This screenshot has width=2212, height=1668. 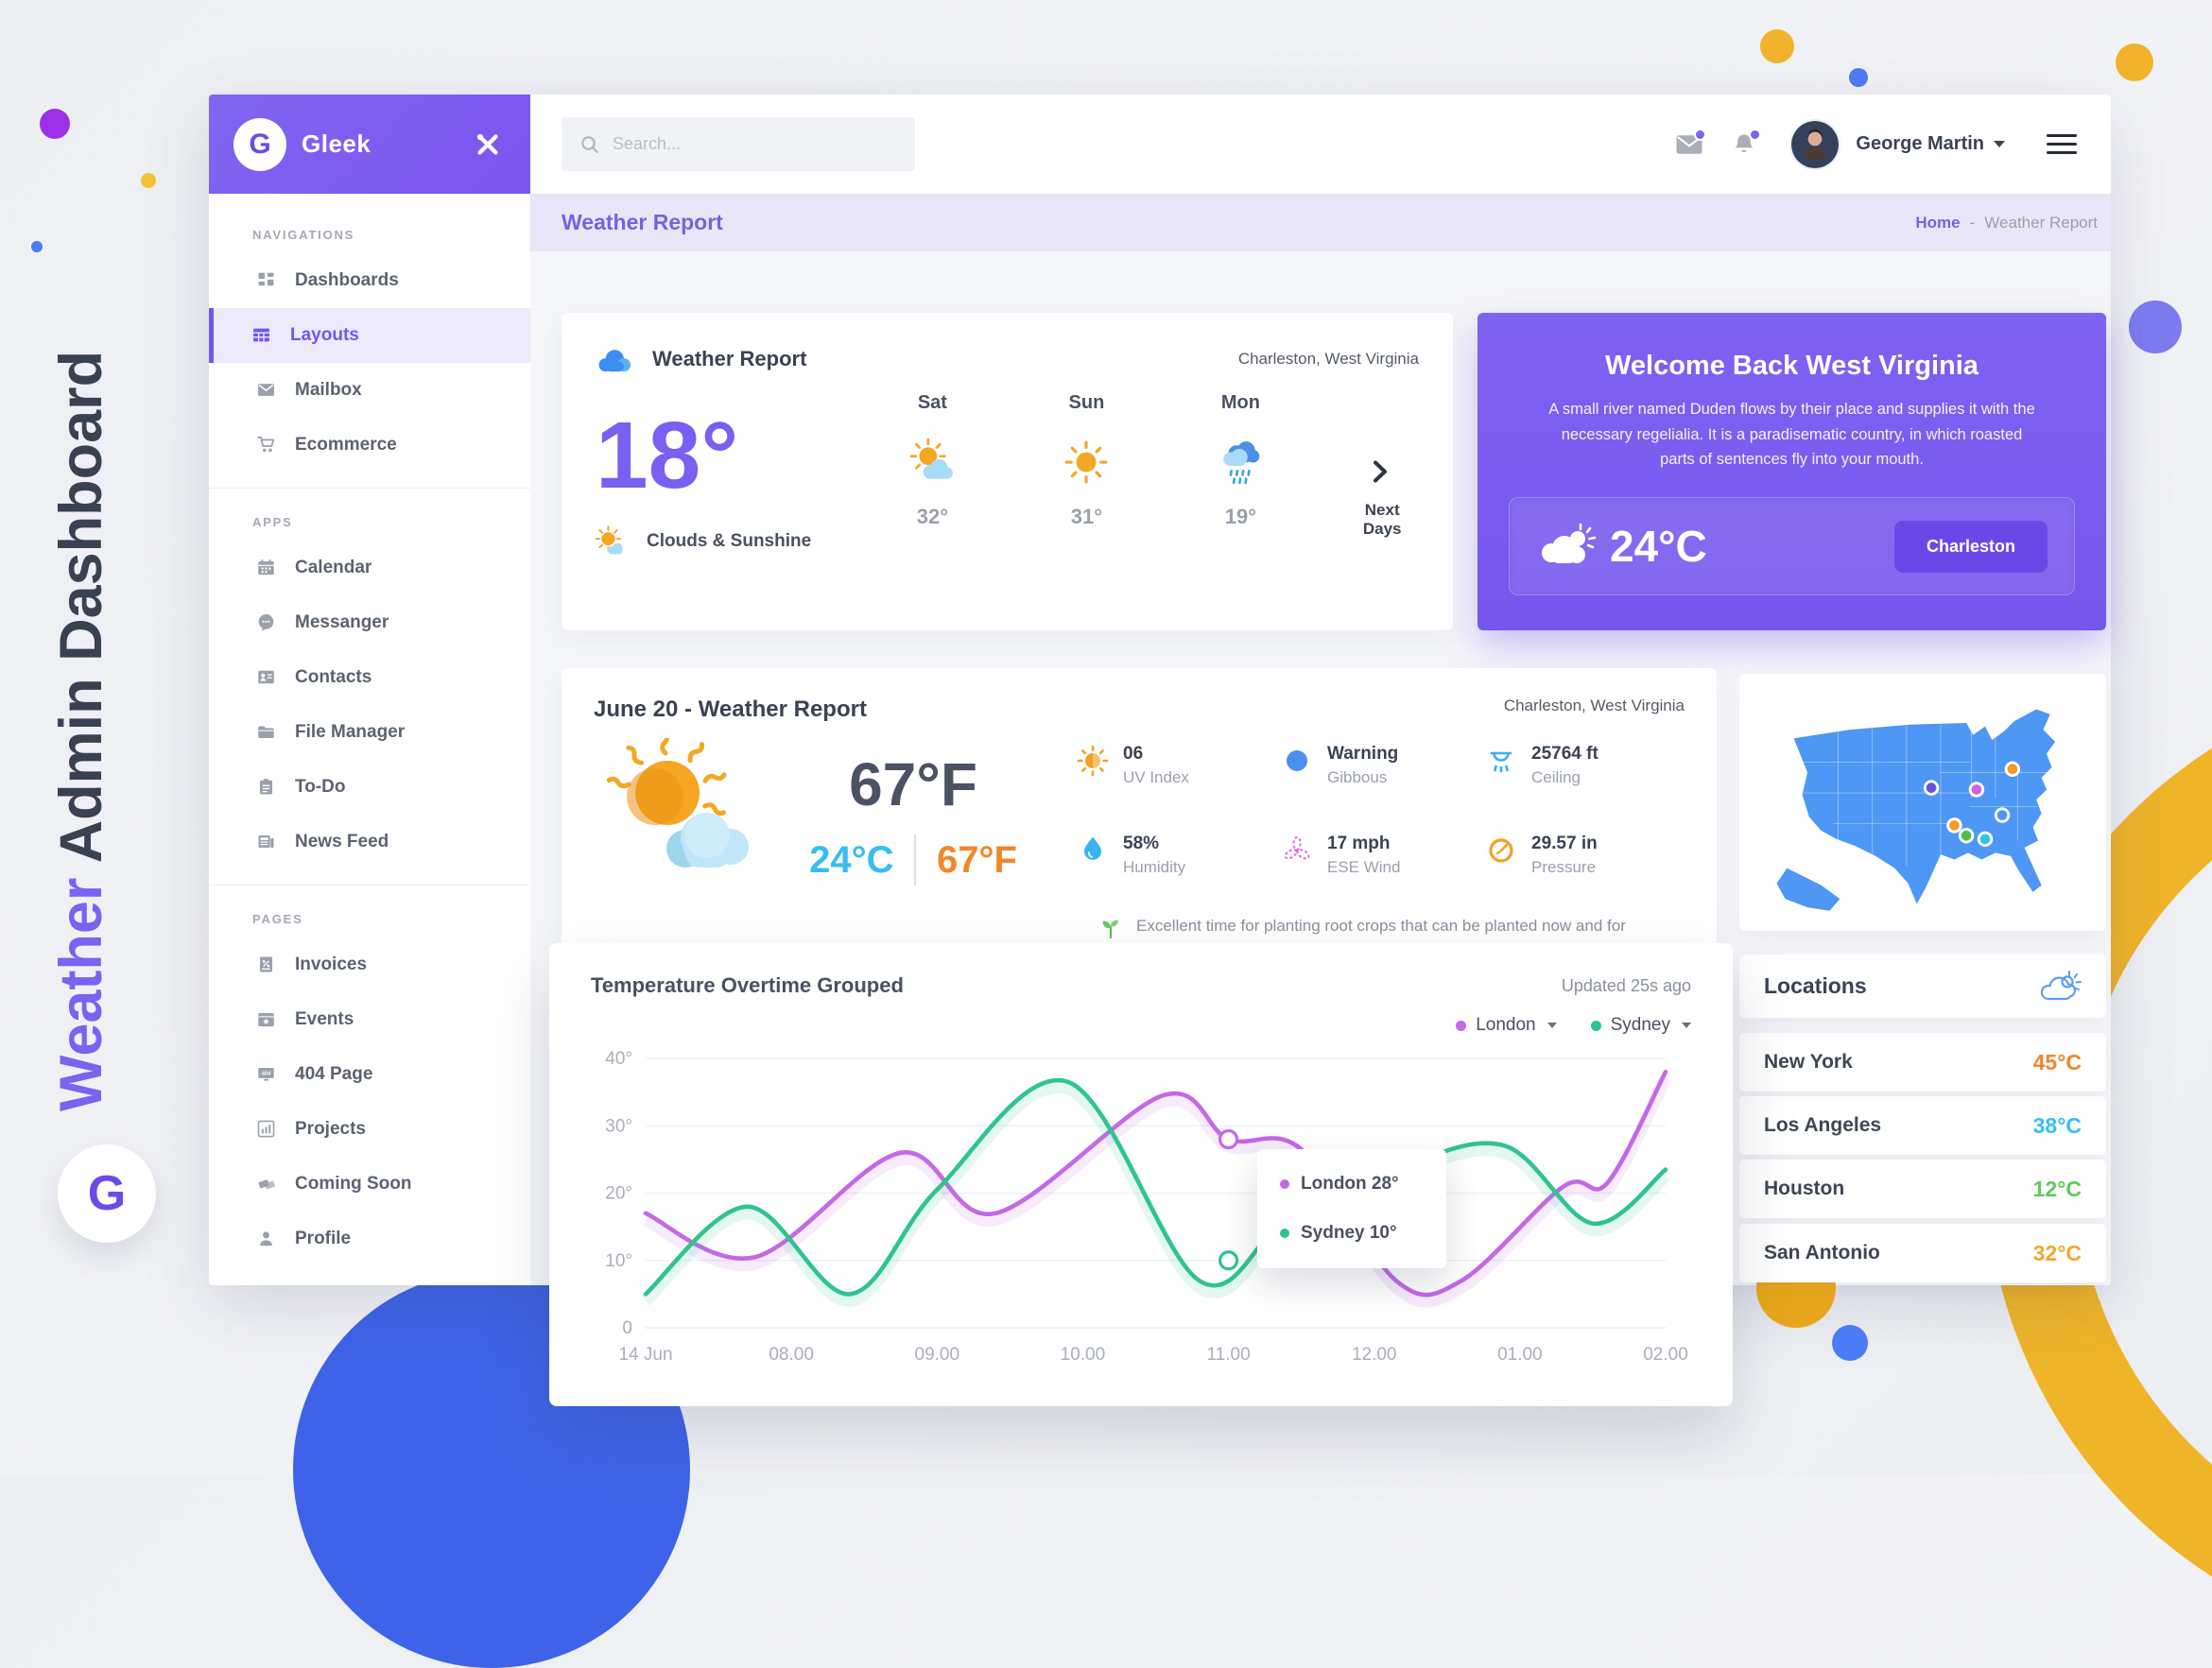 I want to click on page-title: Weather Report, so click(x=642, y=222).